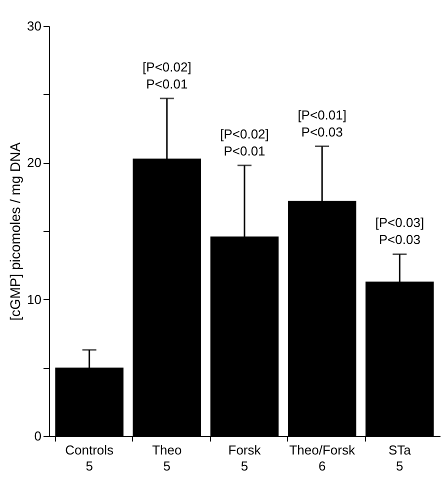 Image resolution: width=448 pixels, height=479 pixels. Describe the element at coordinates (34, 299) in the screenshot. I see `y-tick-label: 10` at that location.